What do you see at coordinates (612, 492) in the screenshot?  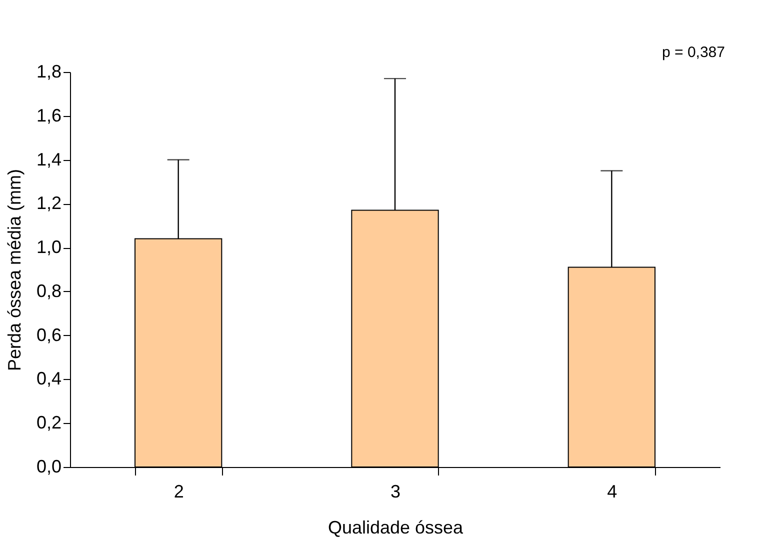 I see `x-tick-label: 4` at bounding box center [612, 492].